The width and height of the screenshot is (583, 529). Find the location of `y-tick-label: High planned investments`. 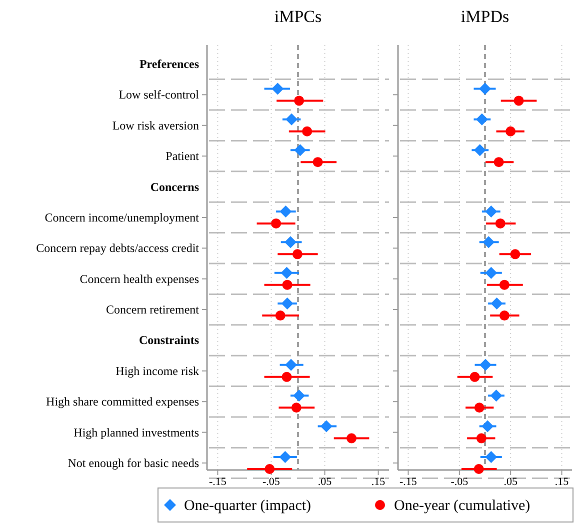

y-tick-label: High planned investments is located at coordinates (137, 432).